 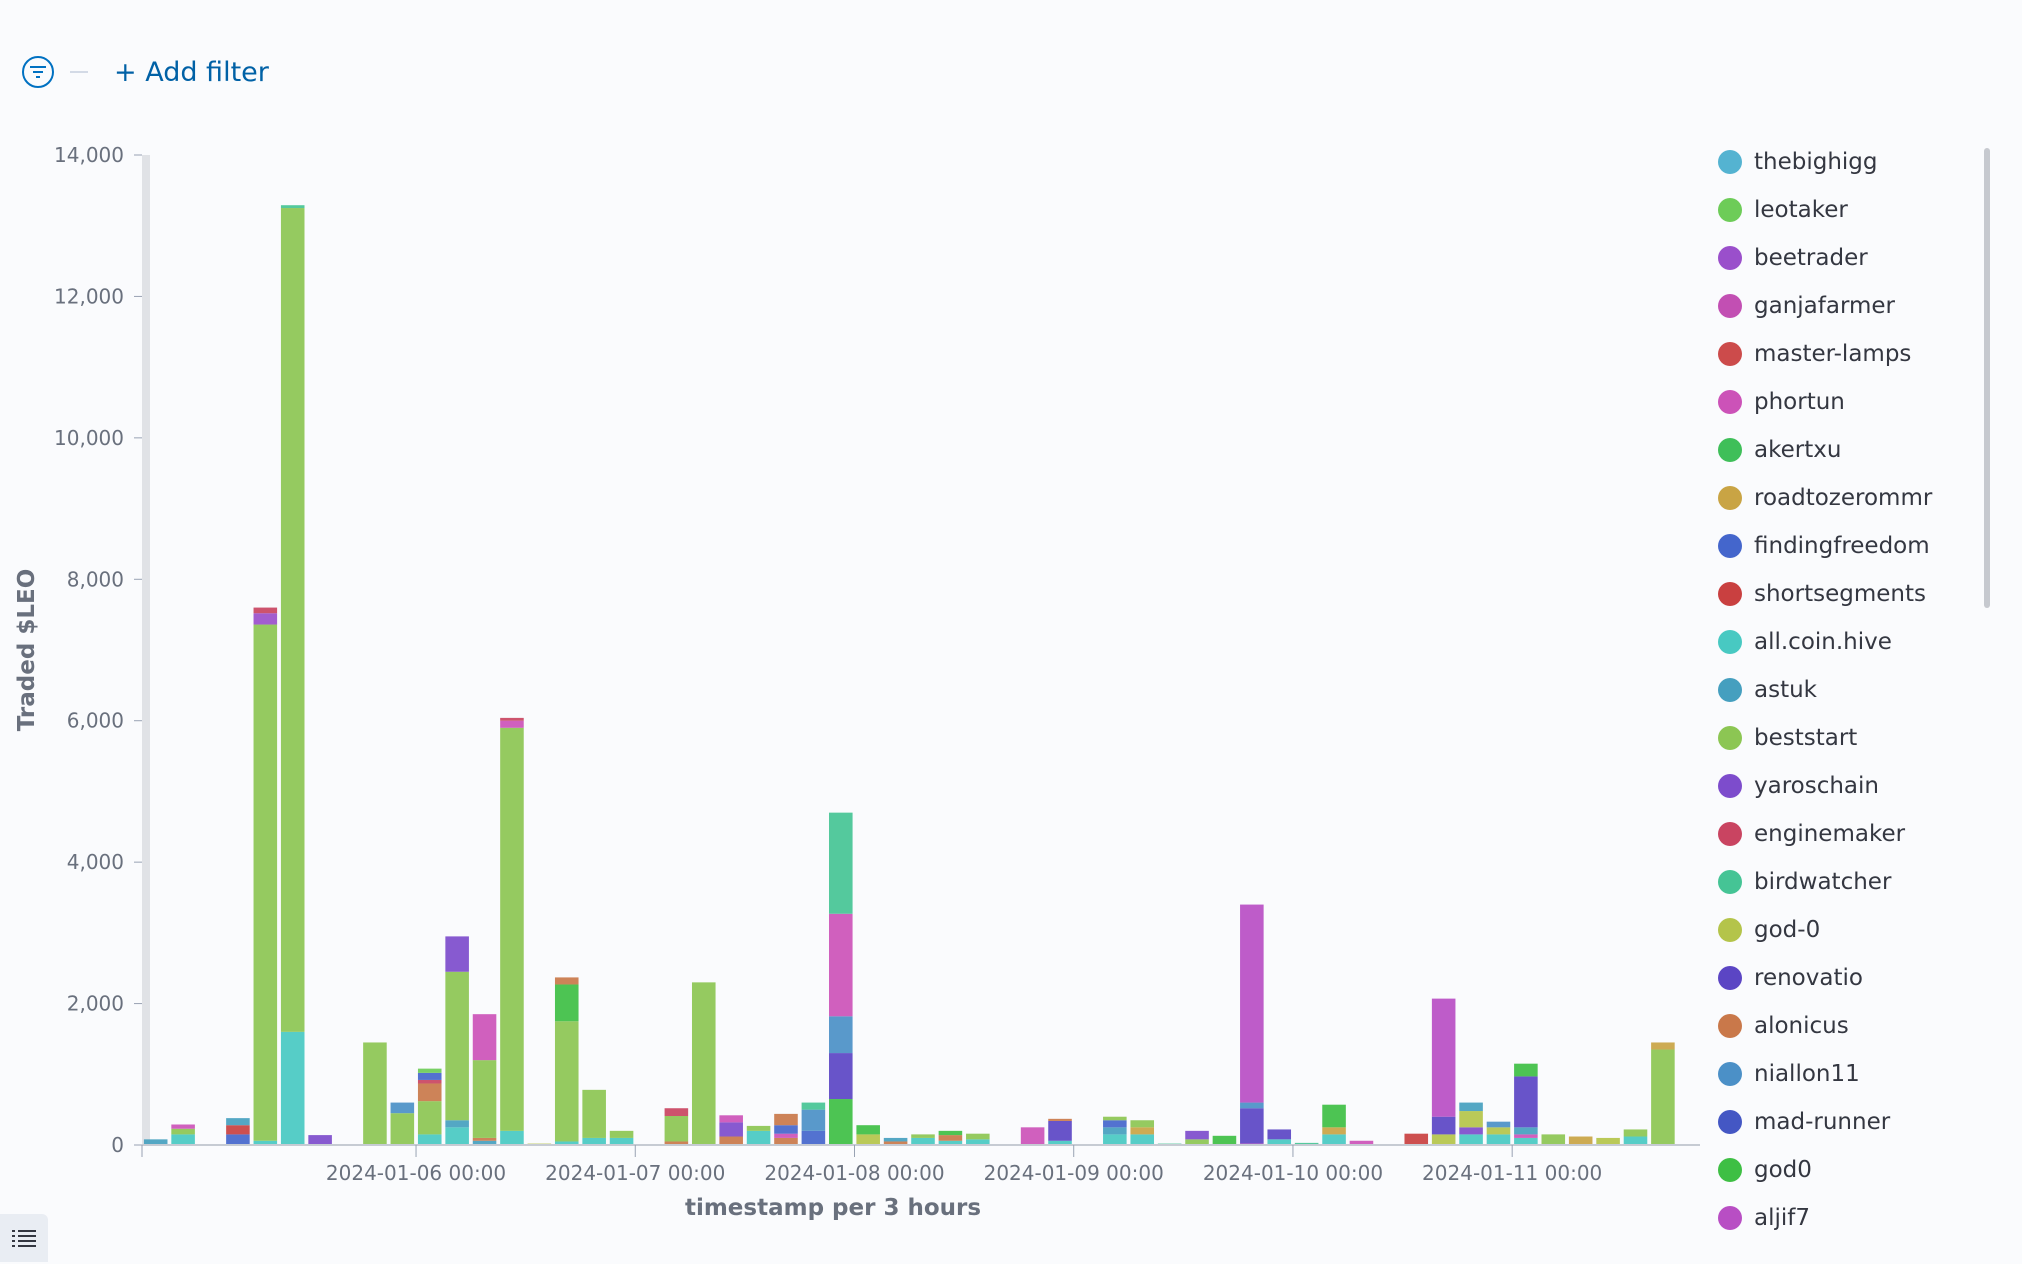 What do you see at coordinates (1987, 378) in the screenshot?
I see `legend-scrollbar` at bounding box center [1987, 378].